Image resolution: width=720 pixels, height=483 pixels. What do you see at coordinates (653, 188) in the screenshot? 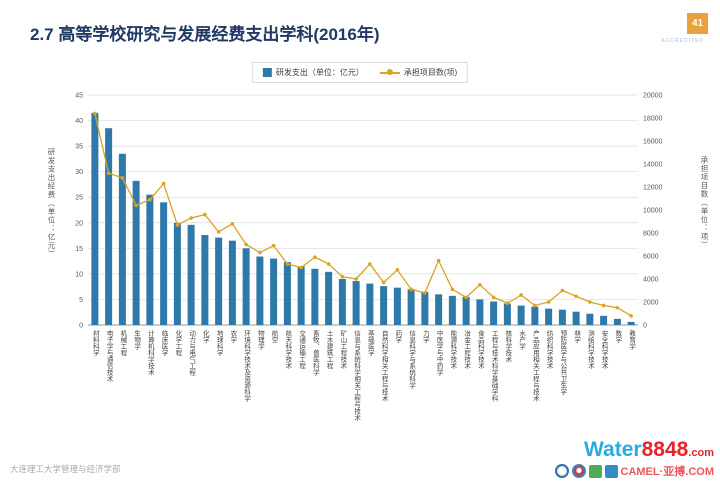
I see `right-axis-tick-label: 12000` at bounding box center [653, 188].